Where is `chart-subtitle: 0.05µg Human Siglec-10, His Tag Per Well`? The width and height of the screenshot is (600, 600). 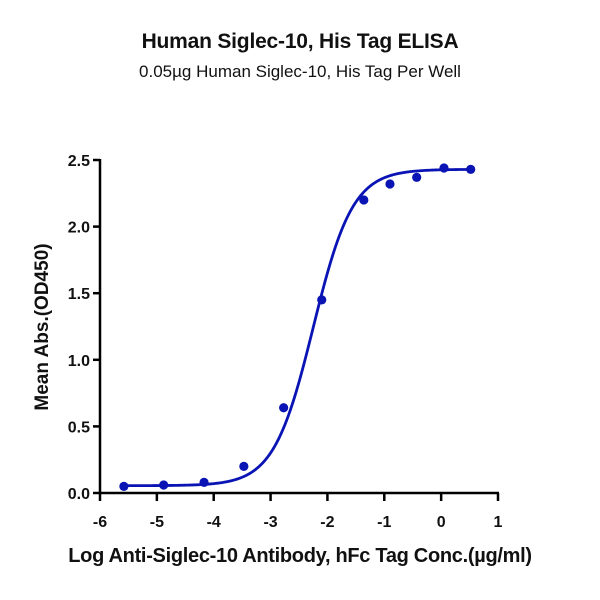 chart-subtitle: 0.05µg Human Siglec-10, His Tag Per Well is located at coordinates (300, 71).